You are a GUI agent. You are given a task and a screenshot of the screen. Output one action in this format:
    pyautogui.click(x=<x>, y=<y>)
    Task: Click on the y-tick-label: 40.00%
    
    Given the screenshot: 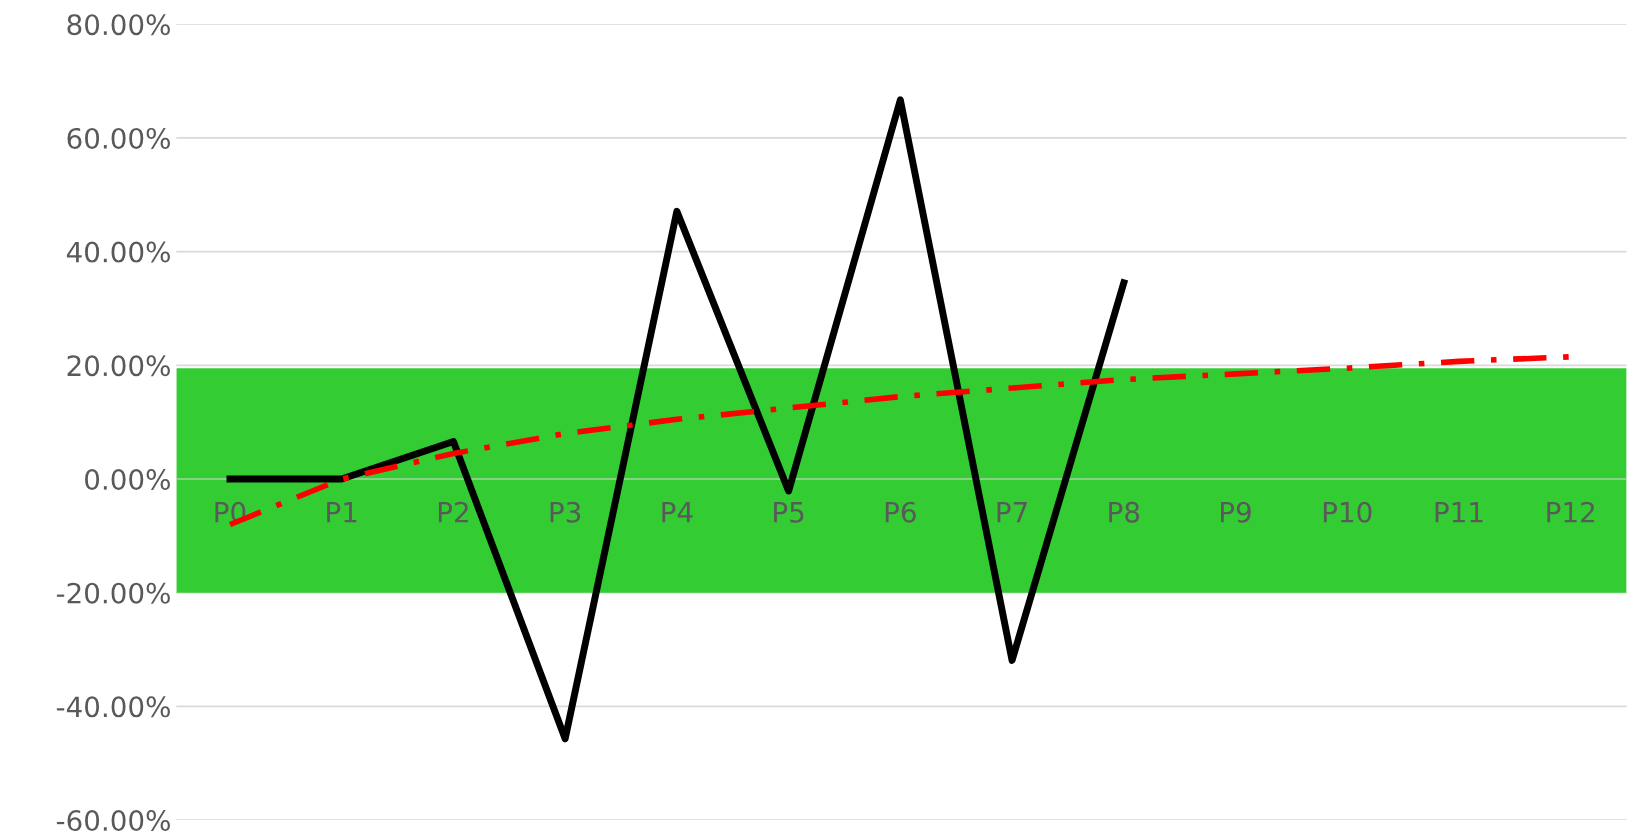 What is the action you would take?
    pyautogui.click(x=118, y=252)
    